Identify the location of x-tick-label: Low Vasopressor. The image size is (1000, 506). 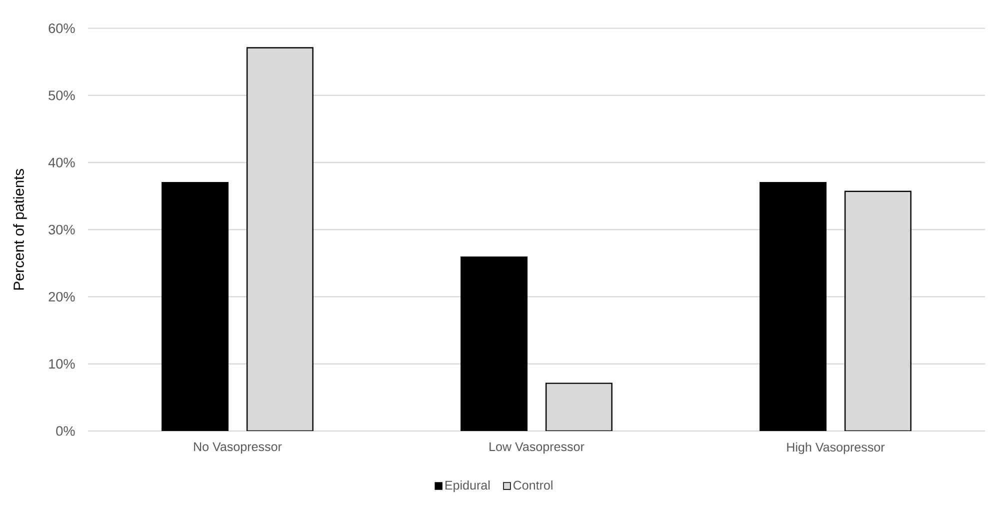
(537, 448).